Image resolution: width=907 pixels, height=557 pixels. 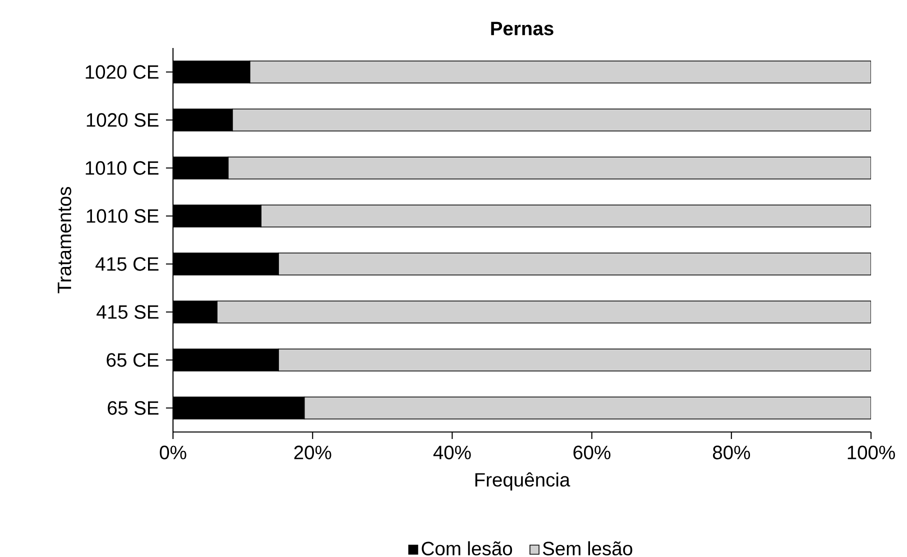 What do you see at coordinates (522, 29) in the screenshot?
I see `chart-title: Pernas` at bounding box center [522, 29].